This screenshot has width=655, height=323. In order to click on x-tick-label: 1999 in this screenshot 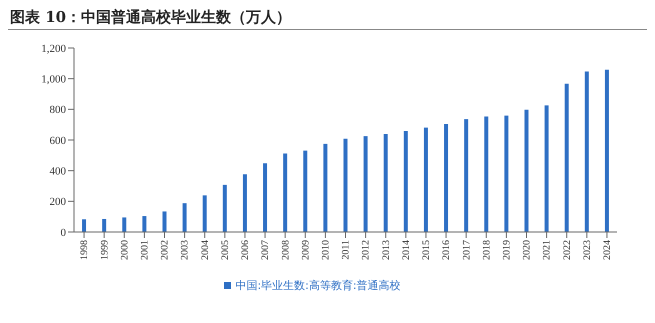, I will do `click(104, 250)`.